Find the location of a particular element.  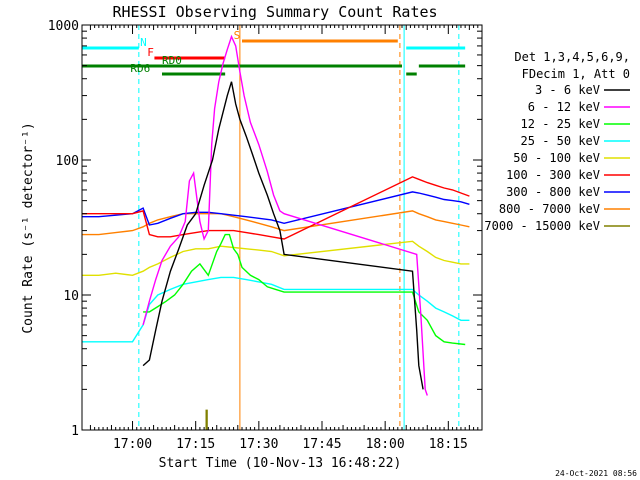

legend-label-3: 12 - 25 keV is located at coordinates (560, 124).